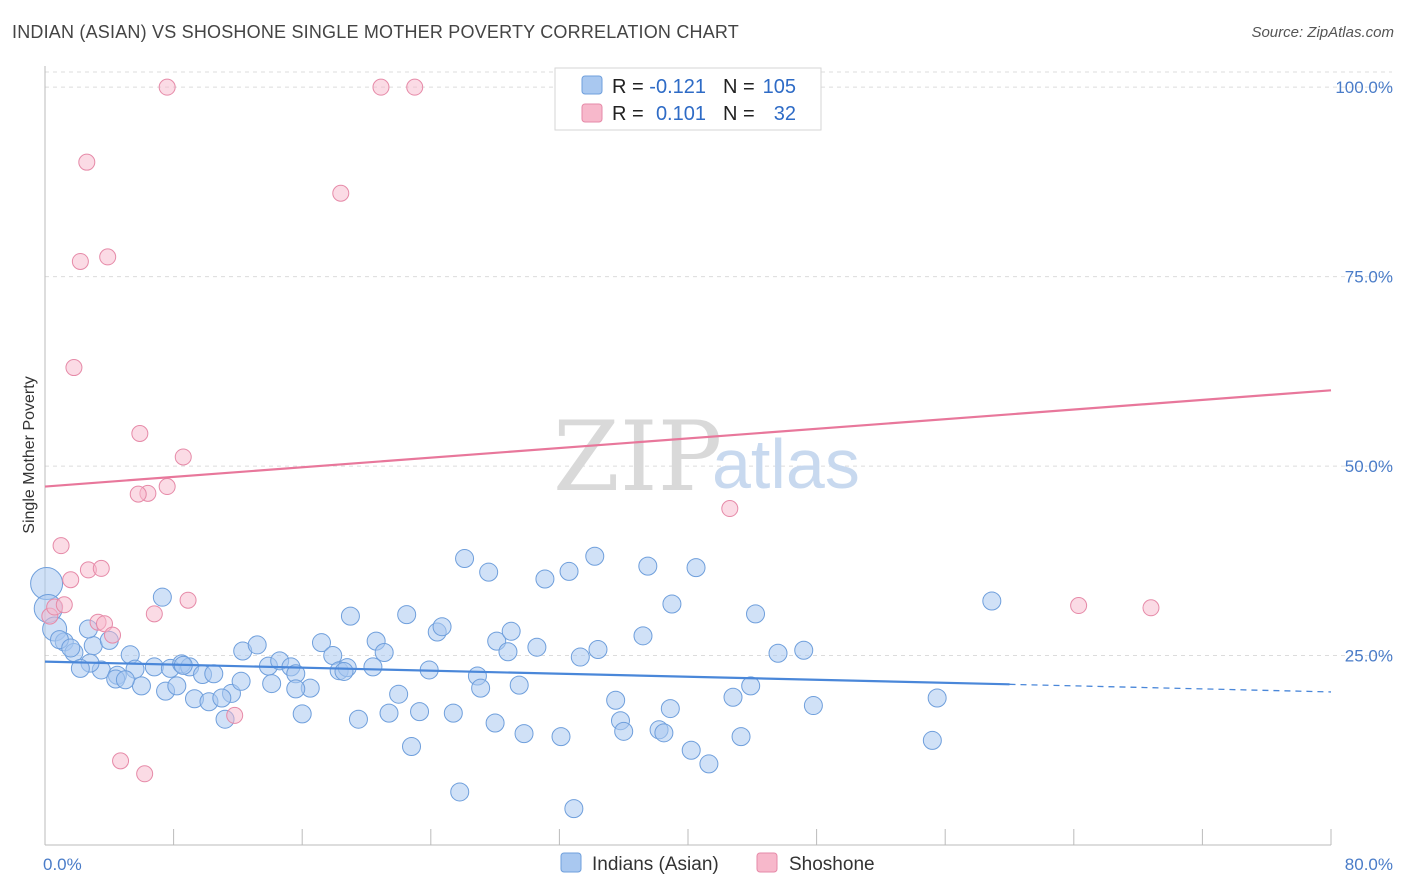  I want to click on legend-n-label-1: N =, so click(739, 87).